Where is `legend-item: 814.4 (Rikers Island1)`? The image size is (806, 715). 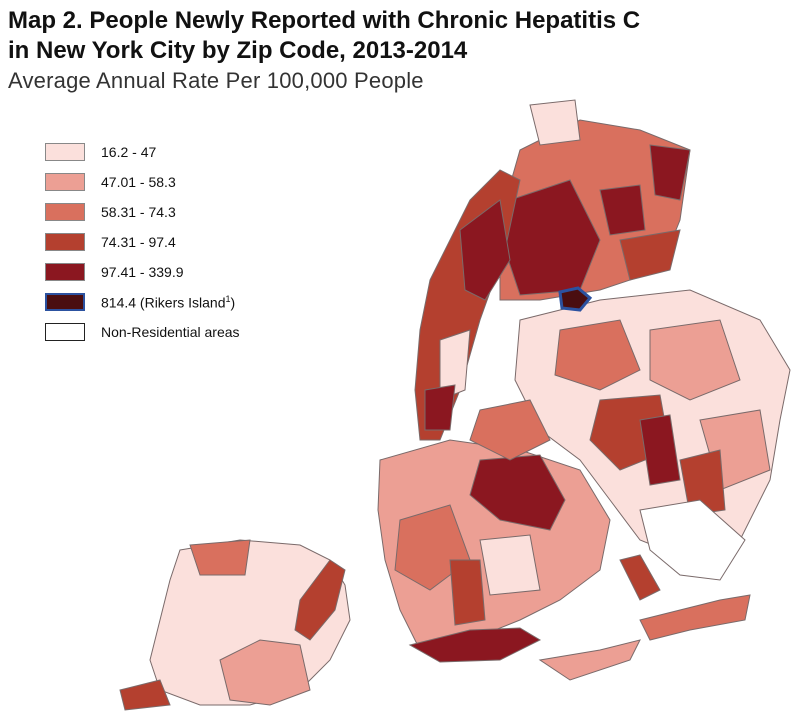 legend-item: 814.4 (Rikers Island1) is located at coordinates (175, 302).